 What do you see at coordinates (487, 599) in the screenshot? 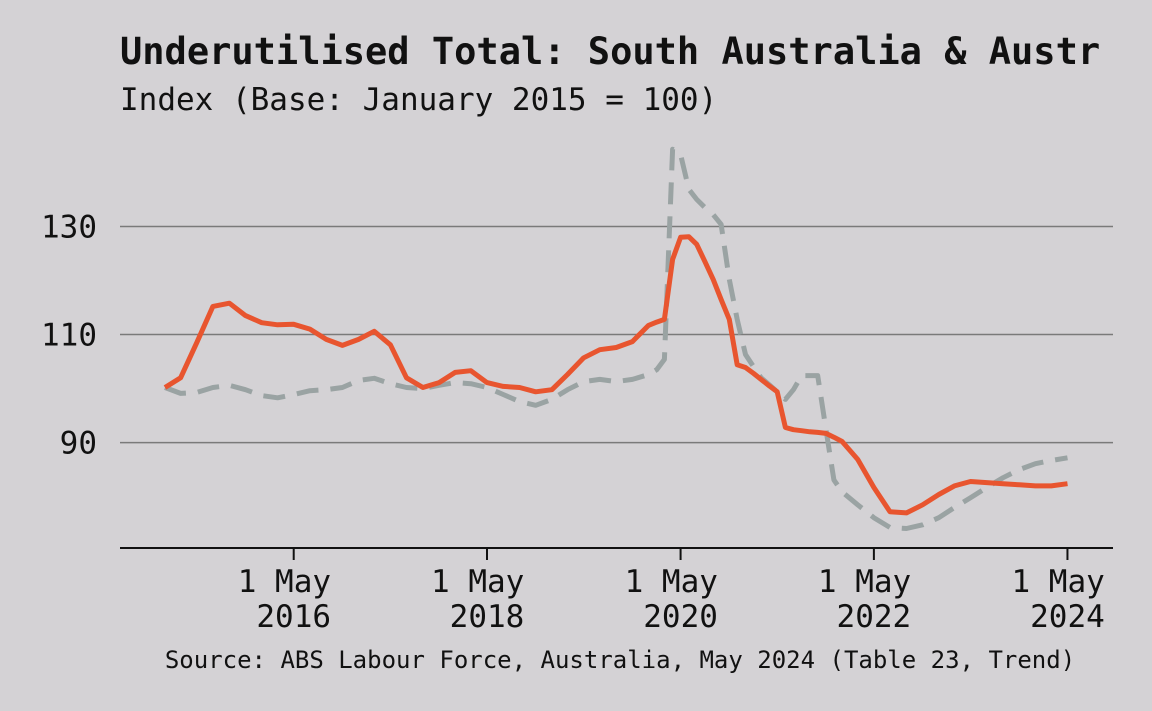
I see `x-tick-label: 1 May 2018` at bounding box center [487, 599].